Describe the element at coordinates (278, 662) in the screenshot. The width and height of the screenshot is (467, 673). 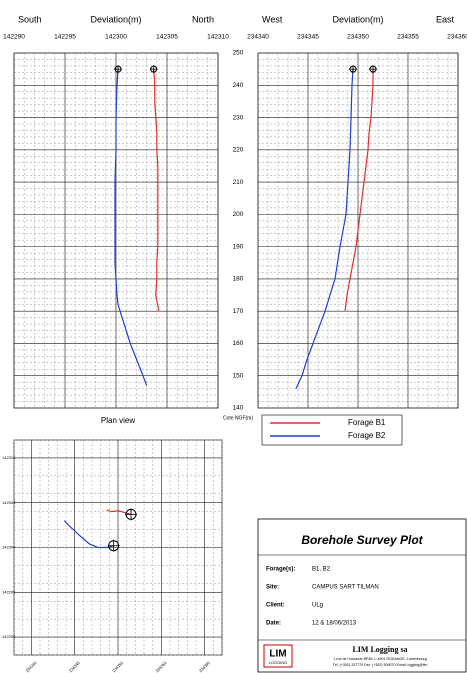
I see `logo-sub: LOGGING` at that location.